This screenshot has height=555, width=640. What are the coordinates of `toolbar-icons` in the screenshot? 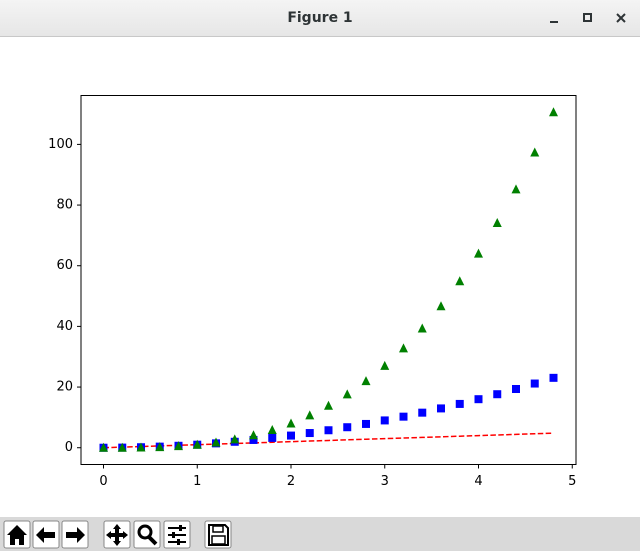 It's located at (118, 535).